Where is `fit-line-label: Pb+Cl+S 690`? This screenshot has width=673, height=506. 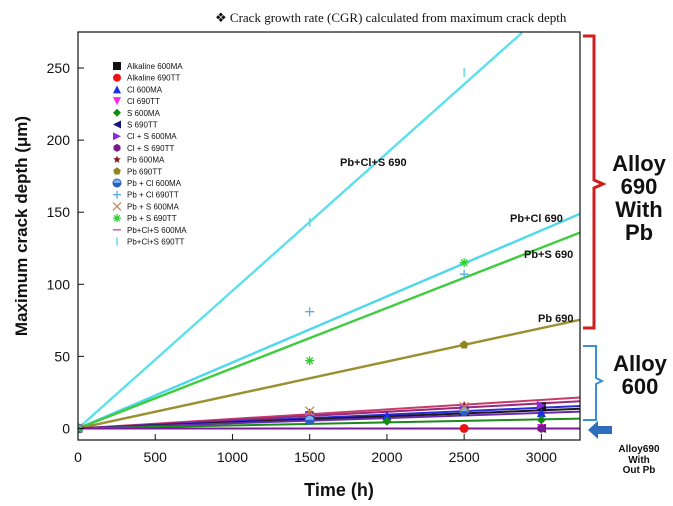
fit-line-label: Pb+Cl+S 690 is located at coordinates (373, 163).